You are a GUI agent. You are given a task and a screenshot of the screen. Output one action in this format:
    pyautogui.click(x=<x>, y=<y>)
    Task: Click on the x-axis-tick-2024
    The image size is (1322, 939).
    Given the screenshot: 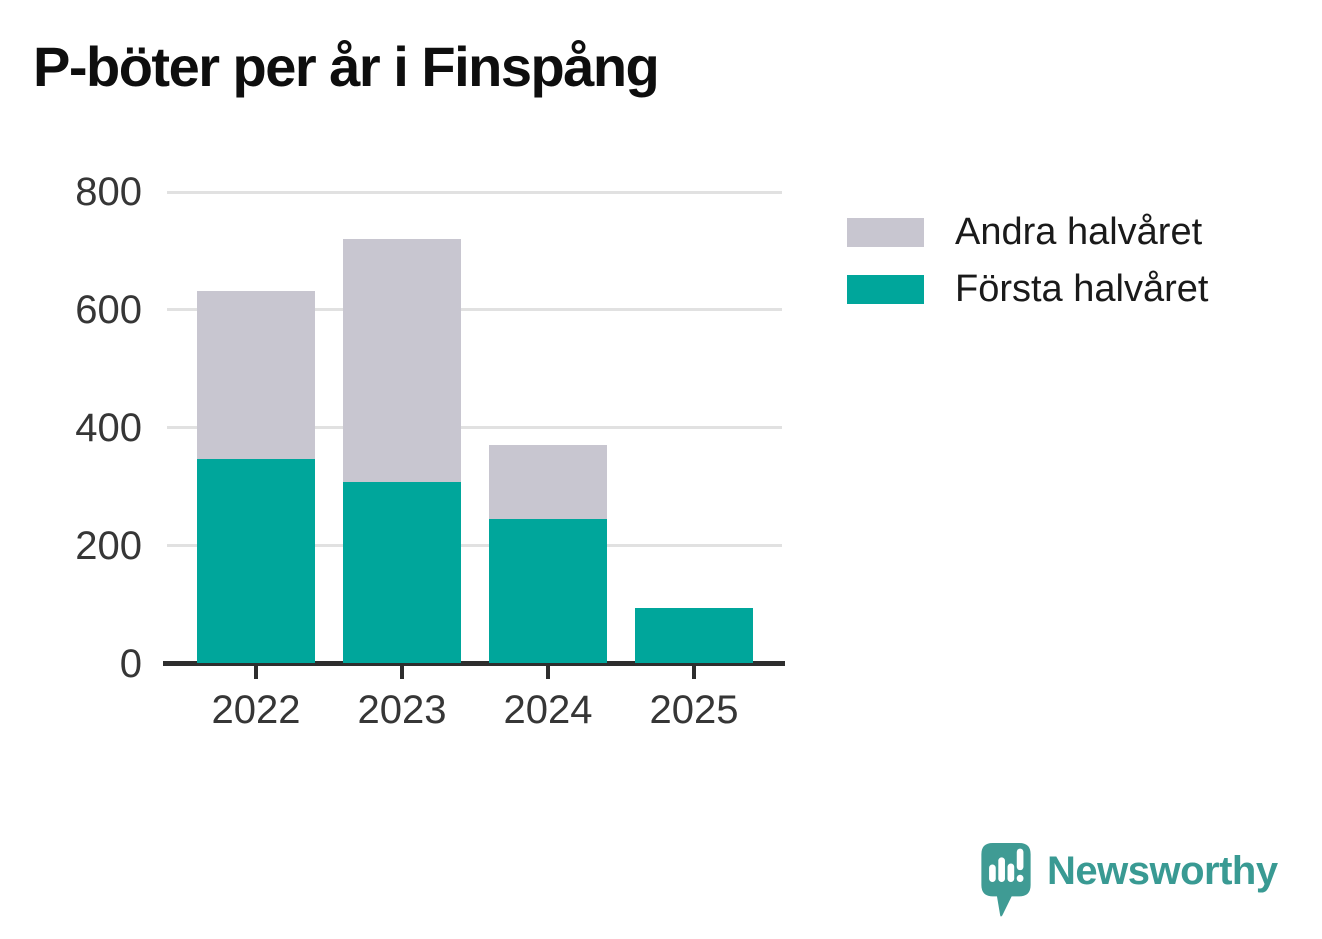 What is the action you would take?
    pyautogui.click(x=548, y=672)
    